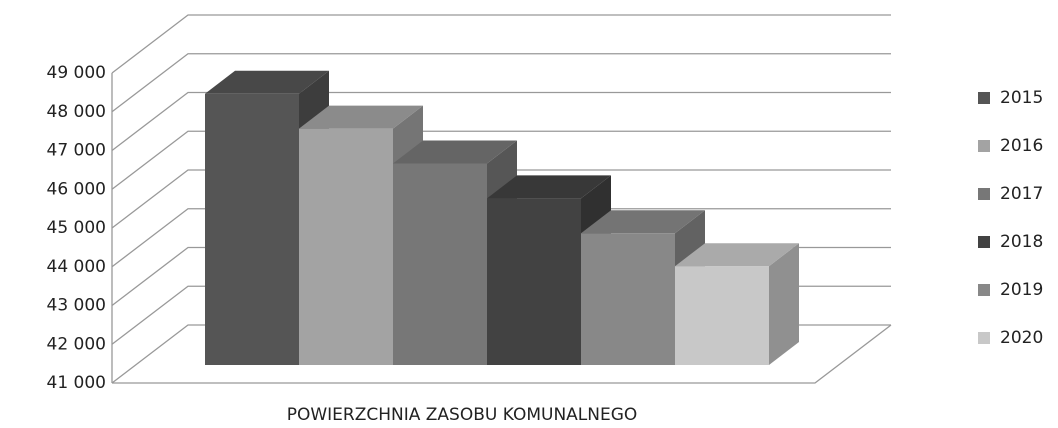 This screenshot has width=1058, height=428. Describe the element at coordinates (1021, 98) in the screenshot. I see `legend-label: 2015` at that location.